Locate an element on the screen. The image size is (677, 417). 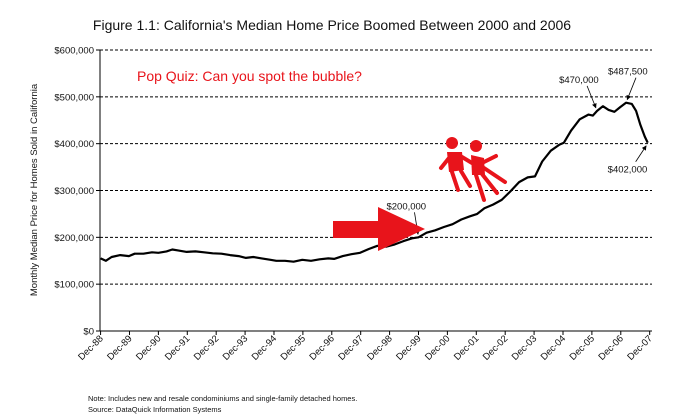
data-label: $487,500 is located at coordinates (628, 72).